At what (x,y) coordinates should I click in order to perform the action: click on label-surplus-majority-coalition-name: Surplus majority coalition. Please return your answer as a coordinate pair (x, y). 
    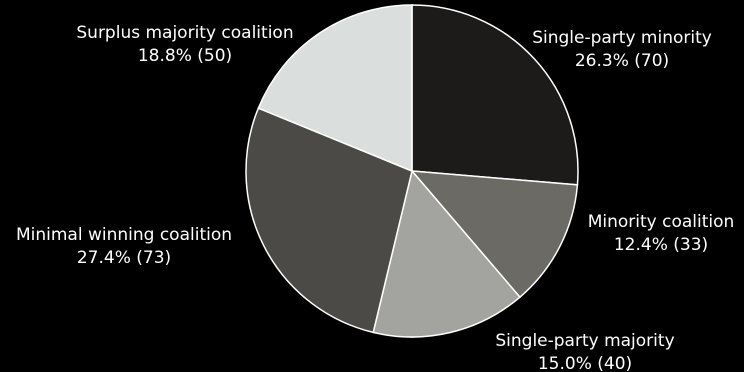
    Looking at the image, I should click on (184, 33).